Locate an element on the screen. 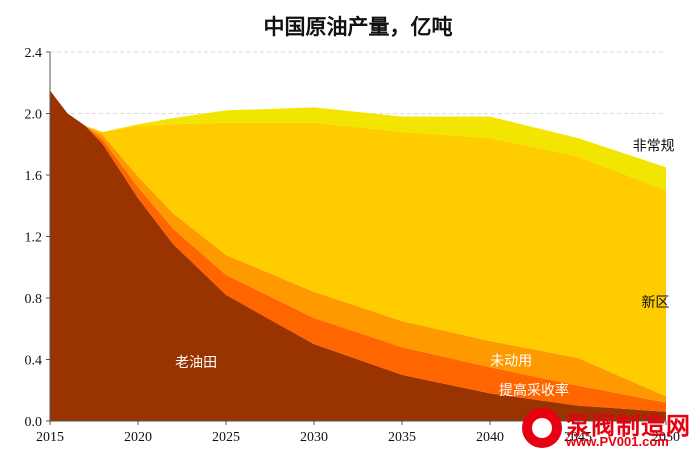  x-tick-label-2: 2025 is located at coordinates (226, 437).